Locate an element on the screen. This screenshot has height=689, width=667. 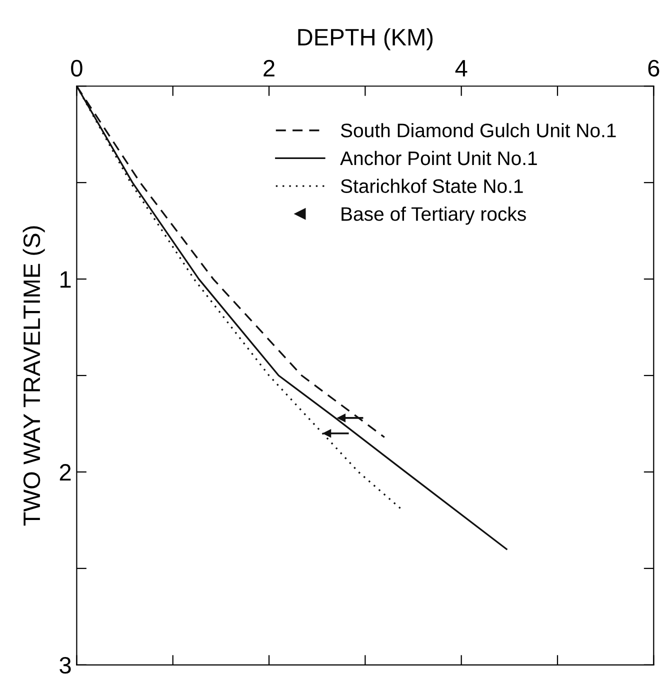
legend-label: South Diamond Gulch Unit No.1 is located at coordinates (478, 130).